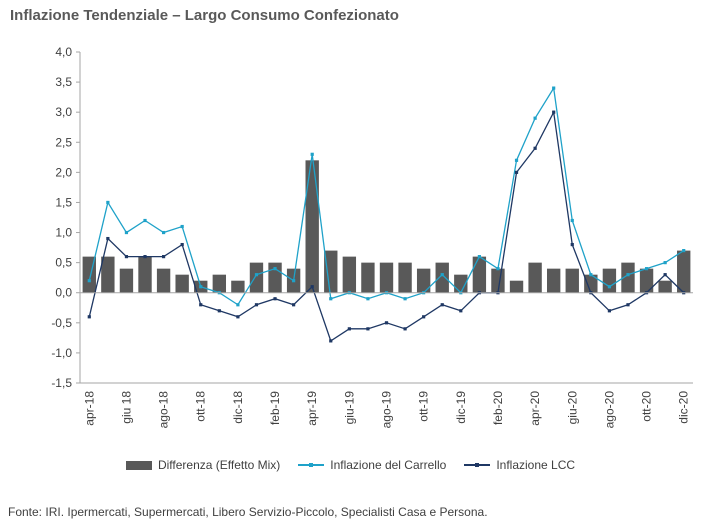 Image resolution: width=701 pixels, height=528 pixels. I want to click on y-tick-label: 1,5, so click(63, 202).